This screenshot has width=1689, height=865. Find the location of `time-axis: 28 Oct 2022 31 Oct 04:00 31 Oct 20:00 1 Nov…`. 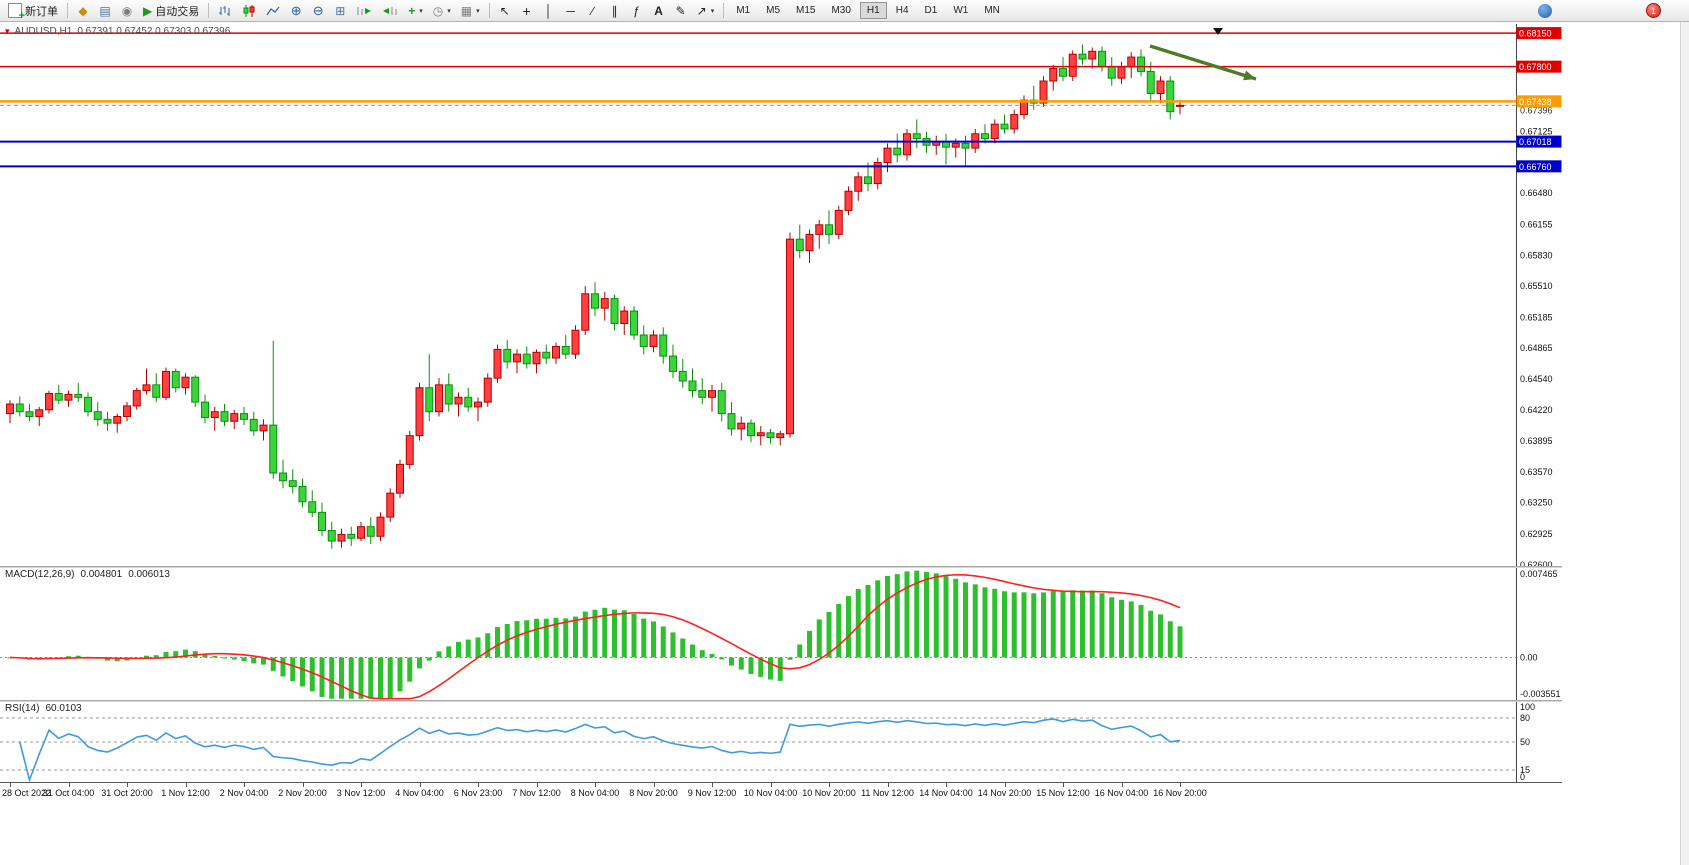

time-axis: 28 Oct 2022 31 Oct 04:00 31 Oct 20:00 1 Nov… is located at coordinates (781, 791).